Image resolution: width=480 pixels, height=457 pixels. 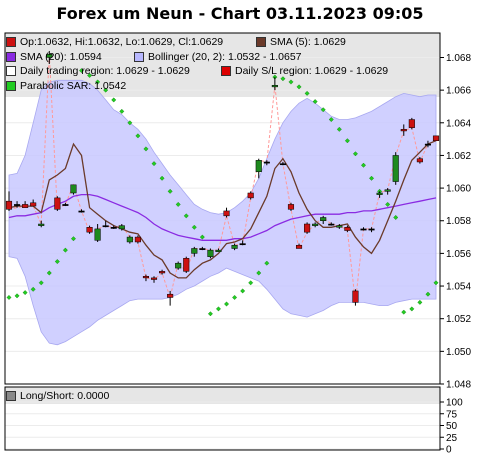 What do you see at coordinates (312, 71) in the screenshot?
I see `legend-label-daily-sl: Daily S/L region: 1.0629 - 1.0629` at bounding box center [312, 71].